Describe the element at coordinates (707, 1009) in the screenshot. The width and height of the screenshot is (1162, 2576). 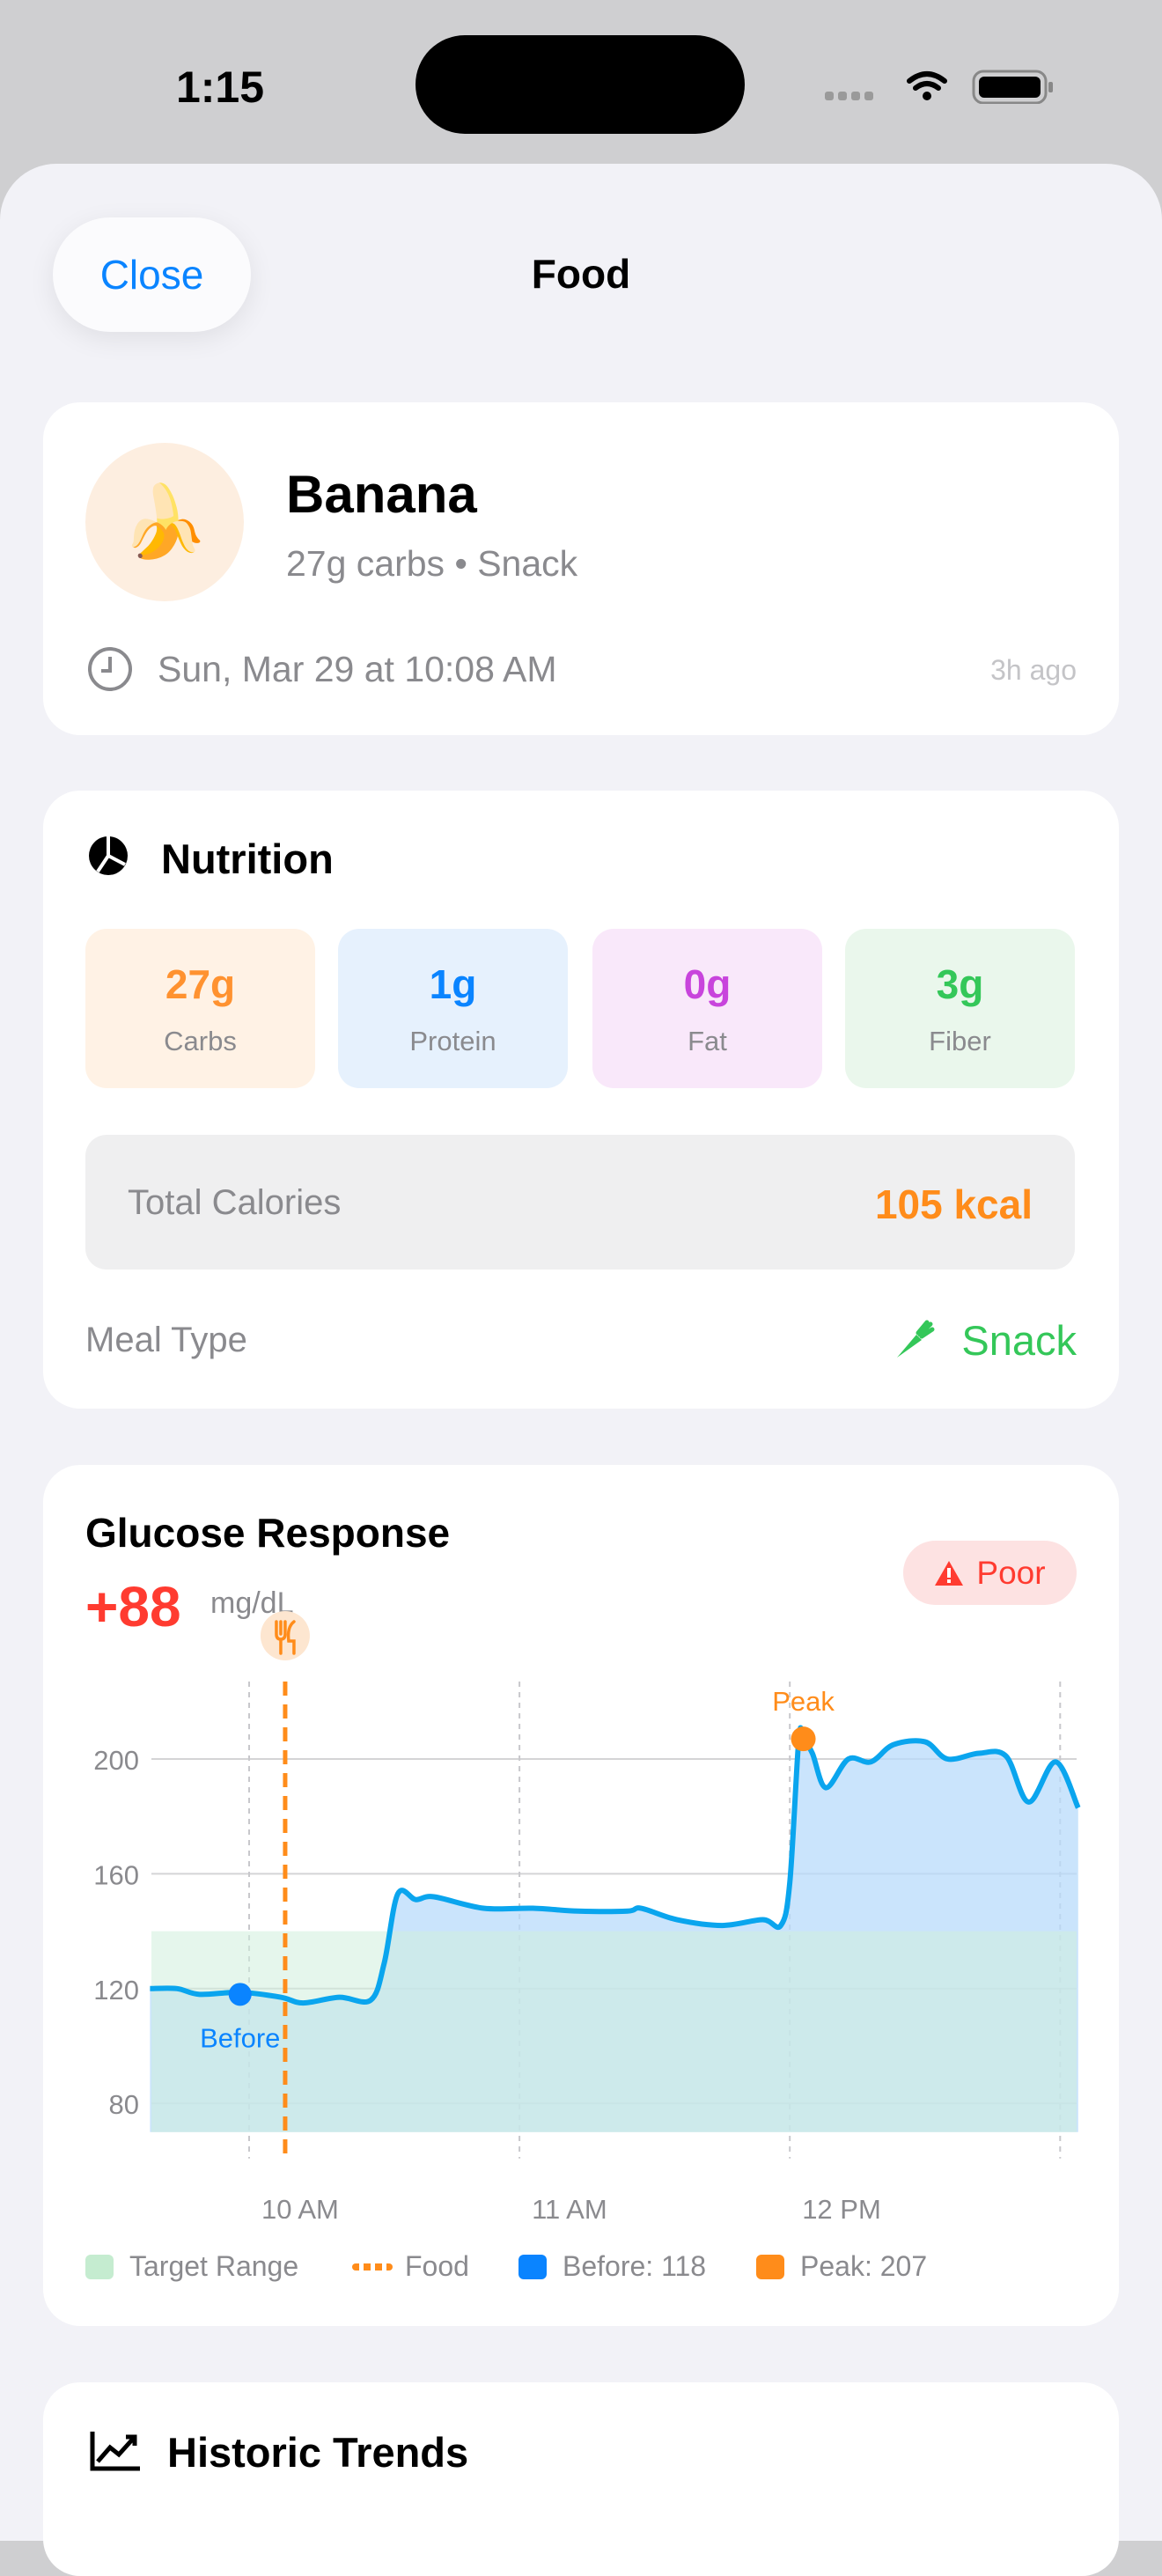
I see `macro-tile-fat: 0g Fat` at that location.